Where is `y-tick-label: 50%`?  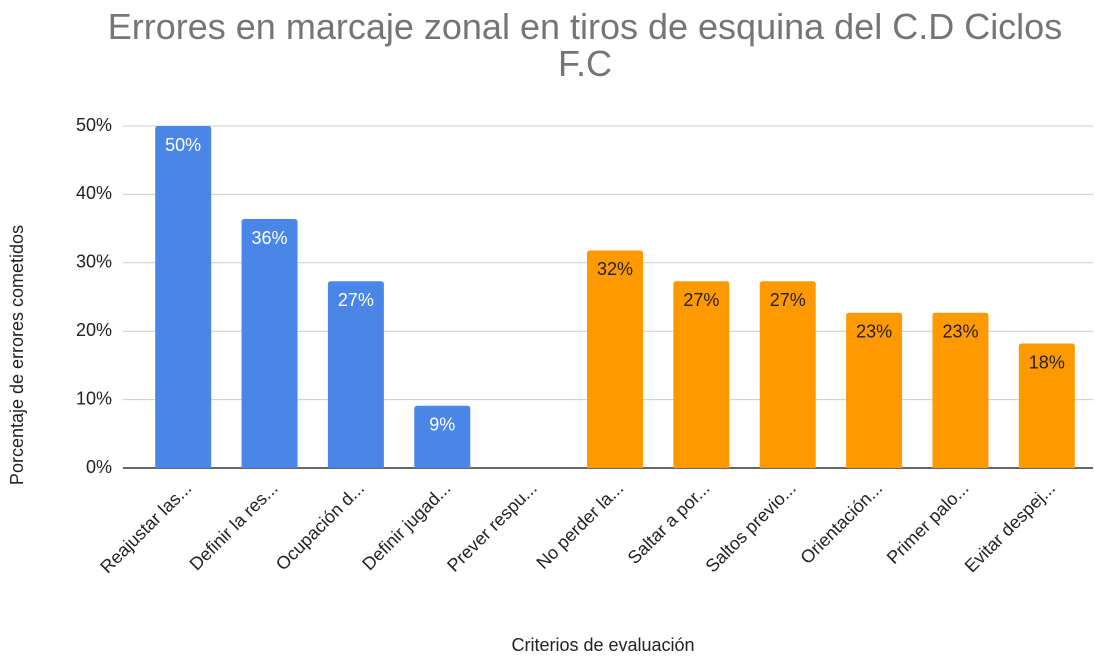
y-tick-label: 50% is located at coordinates (94, 125).